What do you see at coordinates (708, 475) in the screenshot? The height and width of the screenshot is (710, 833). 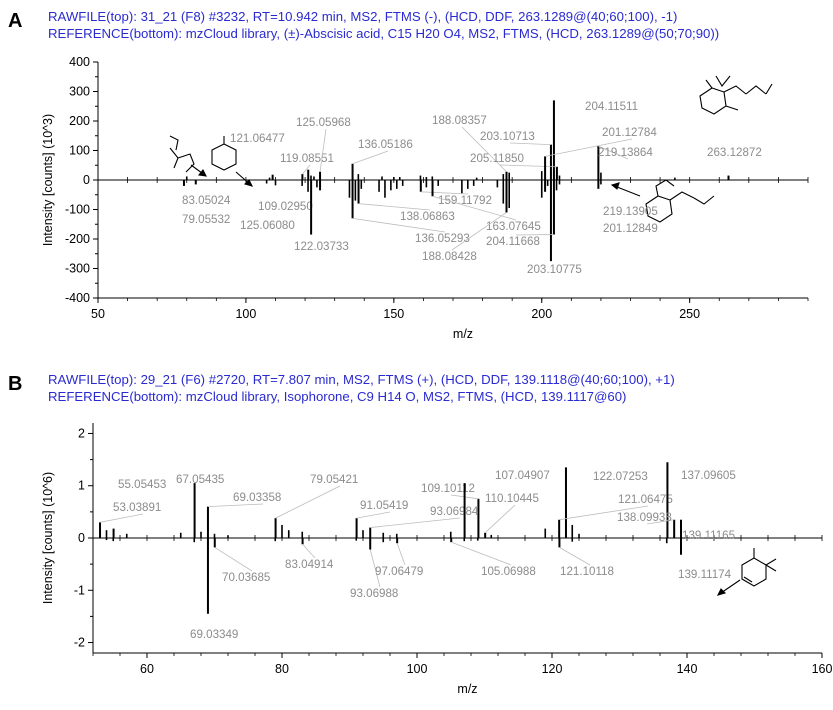 I see `peak-label: 137.09605` at bounding box center [708, 475].